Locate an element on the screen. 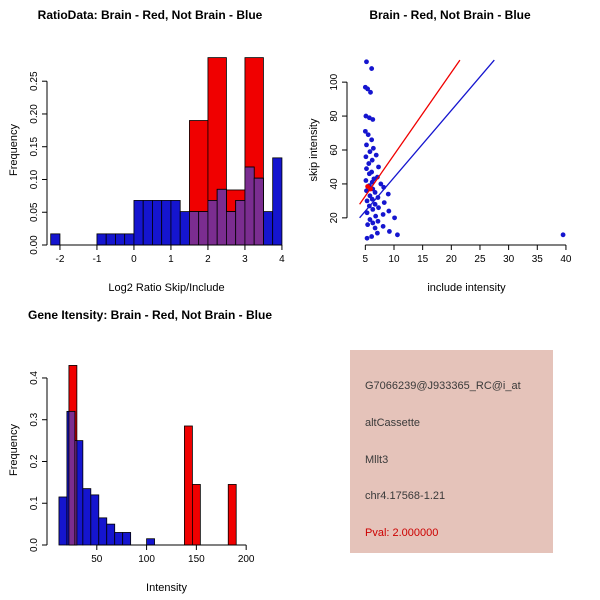 This screenshot has width=600, height=600. x-tick-label: 150 is located at coordinates (196, 559).